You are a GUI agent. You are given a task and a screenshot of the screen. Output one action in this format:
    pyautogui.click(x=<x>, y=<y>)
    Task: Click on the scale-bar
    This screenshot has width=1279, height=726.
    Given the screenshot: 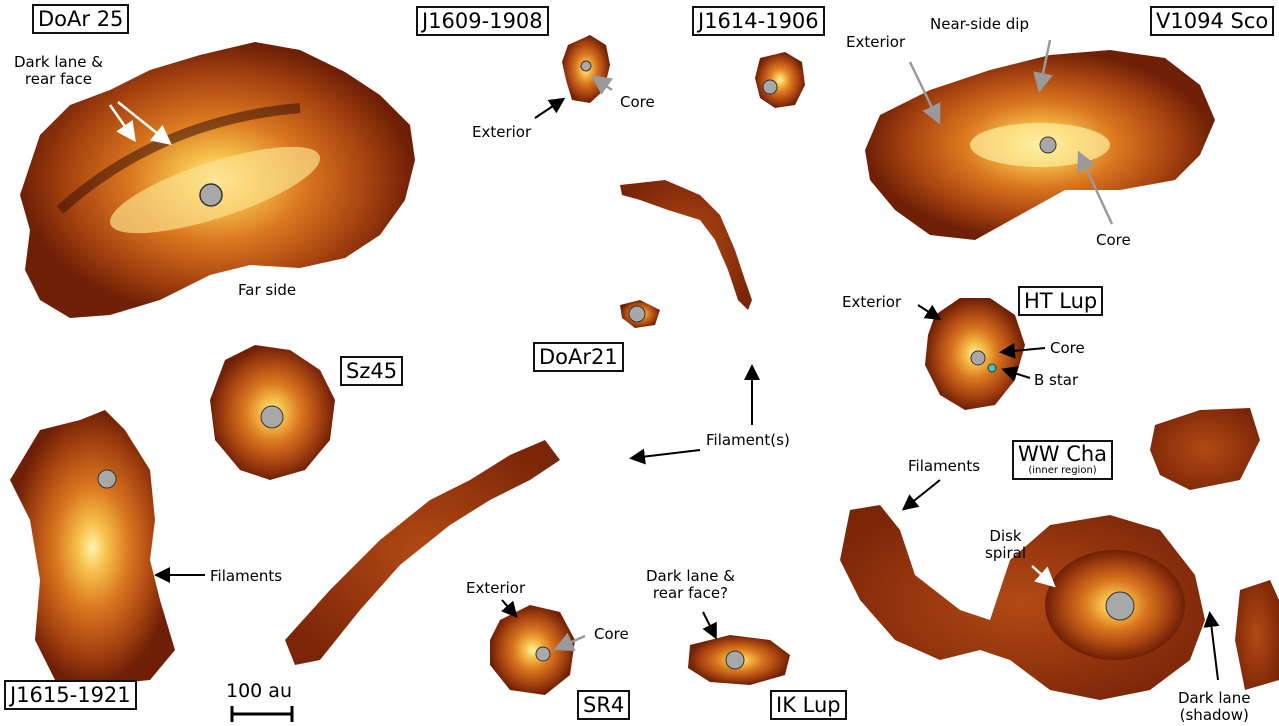 What is the action you would take?
    pyautogui.click(x=262, y=714)
    